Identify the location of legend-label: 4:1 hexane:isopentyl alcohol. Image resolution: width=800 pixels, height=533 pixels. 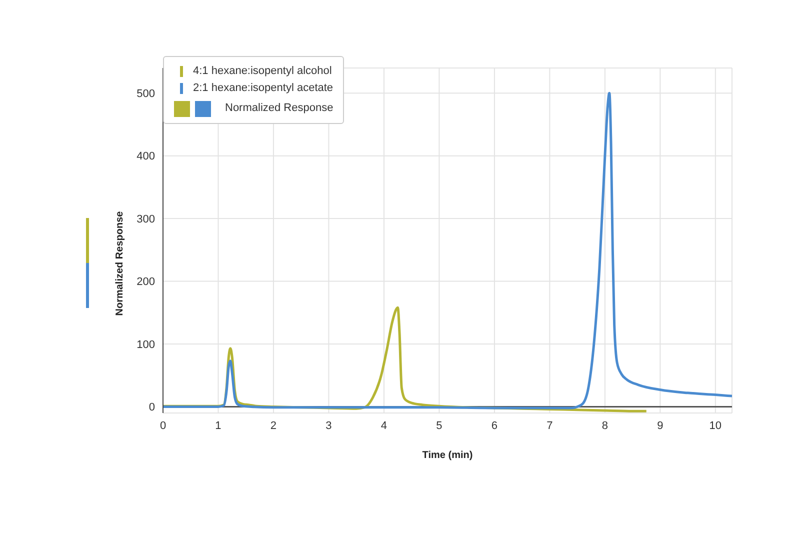
(262, 71).